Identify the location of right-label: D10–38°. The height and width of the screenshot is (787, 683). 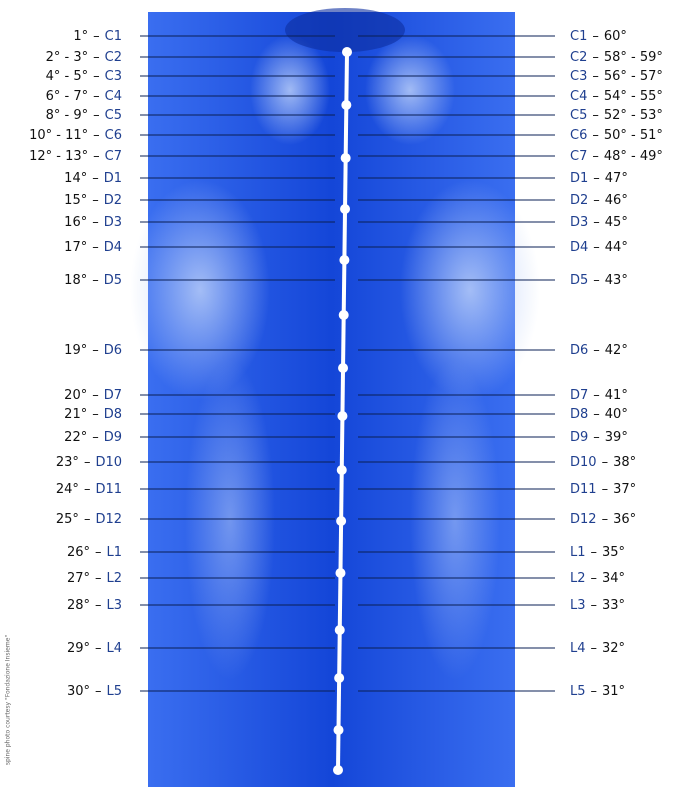
(603, 462).